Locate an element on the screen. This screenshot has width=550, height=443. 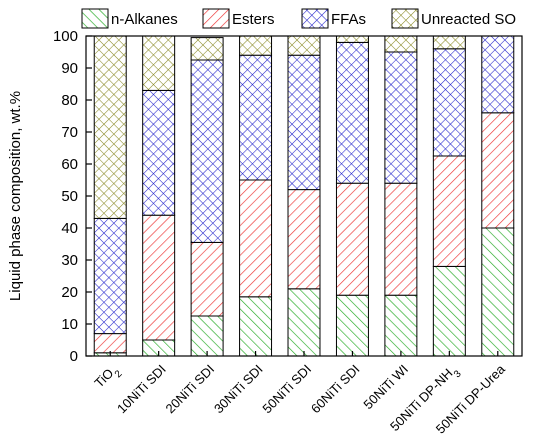
x-tick-label: 60NiTi SDI is located at coordinates (335, 389).